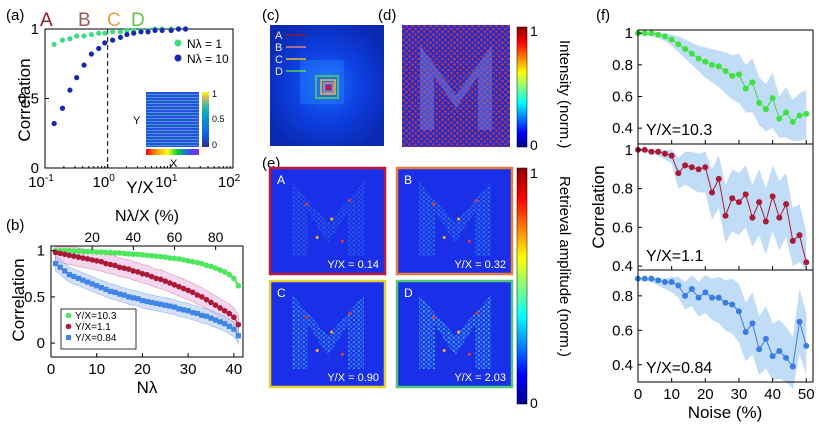 The height and width of the screenshot is (428, 830). Describe the element at coordinates (534, 173) in the screenshot. I see `retrieval-tick-1: 1` at that location.